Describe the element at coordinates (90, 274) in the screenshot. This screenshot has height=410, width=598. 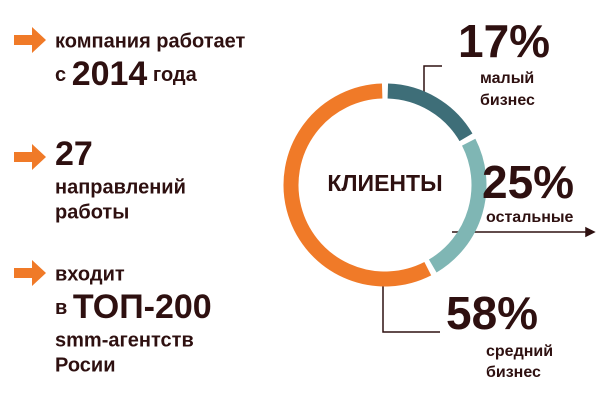
I see `fact-text: входит` at that location.